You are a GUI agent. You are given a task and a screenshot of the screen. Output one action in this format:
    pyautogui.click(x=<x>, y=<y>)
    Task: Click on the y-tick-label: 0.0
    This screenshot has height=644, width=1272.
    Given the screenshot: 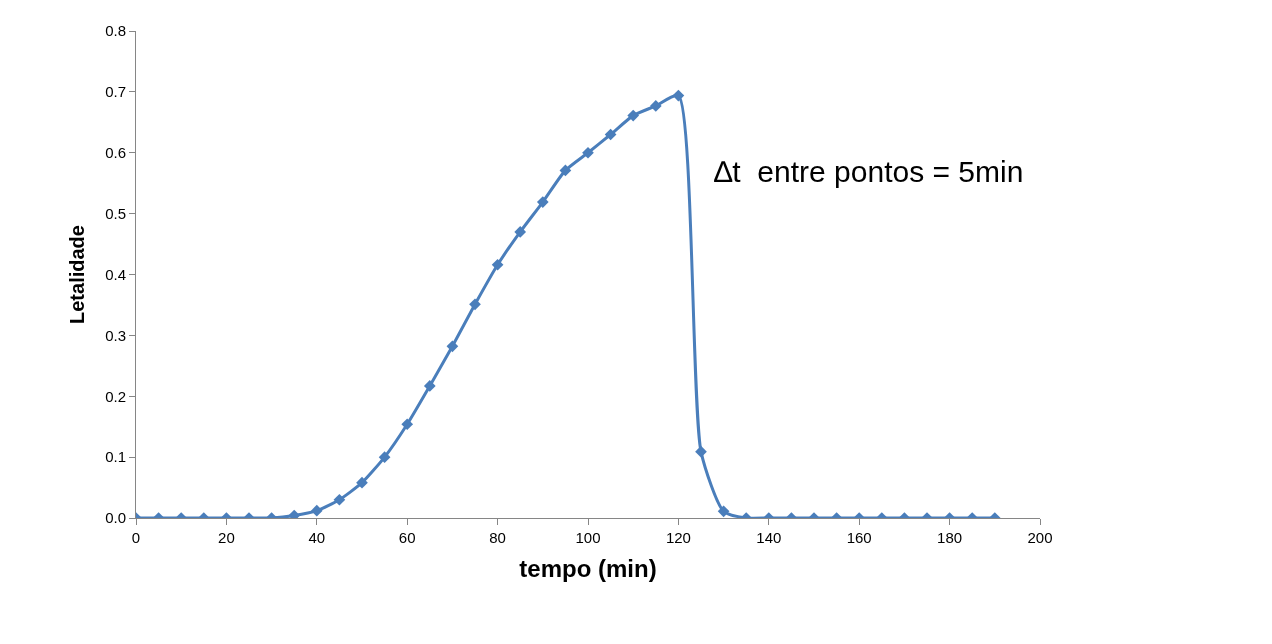 What is the action you would take?
    pyautogui.click(x=115, y=518)
    